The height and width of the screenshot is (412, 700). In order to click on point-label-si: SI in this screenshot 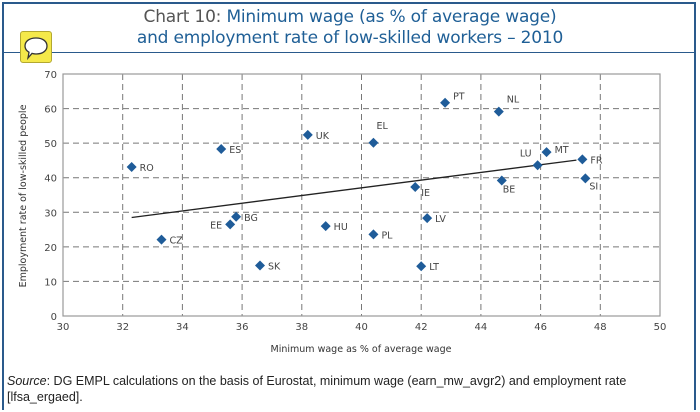, I will do `click(593, 186)`.